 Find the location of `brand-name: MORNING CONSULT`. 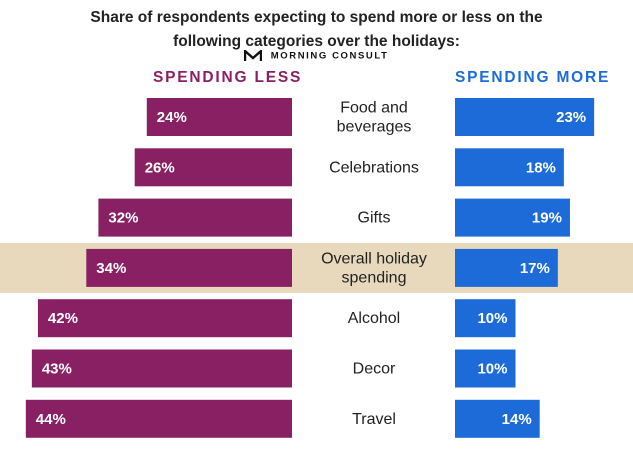

brand-name: MORNING CONSULT is located at coordinates (329, 56).